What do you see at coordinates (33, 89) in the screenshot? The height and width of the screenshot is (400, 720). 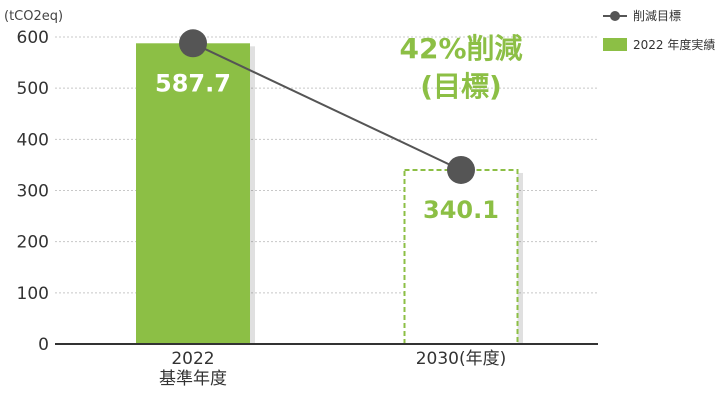 I see `y-tick-500: 500` at bounding box center [33, 89].